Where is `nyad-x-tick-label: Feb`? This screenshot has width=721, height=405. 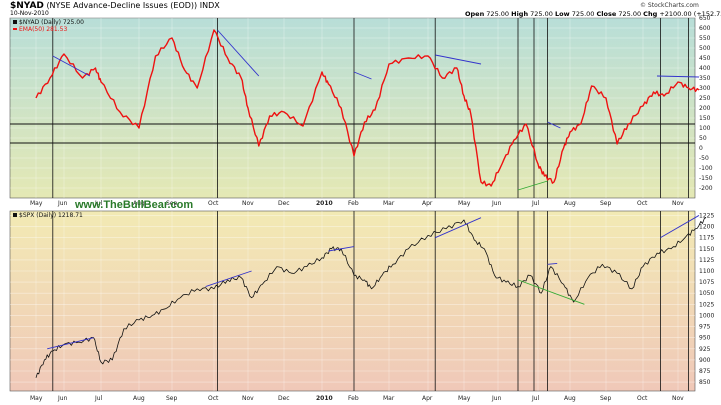 nyad-x-tick-label: Feb is located at coordinates (353, 203).